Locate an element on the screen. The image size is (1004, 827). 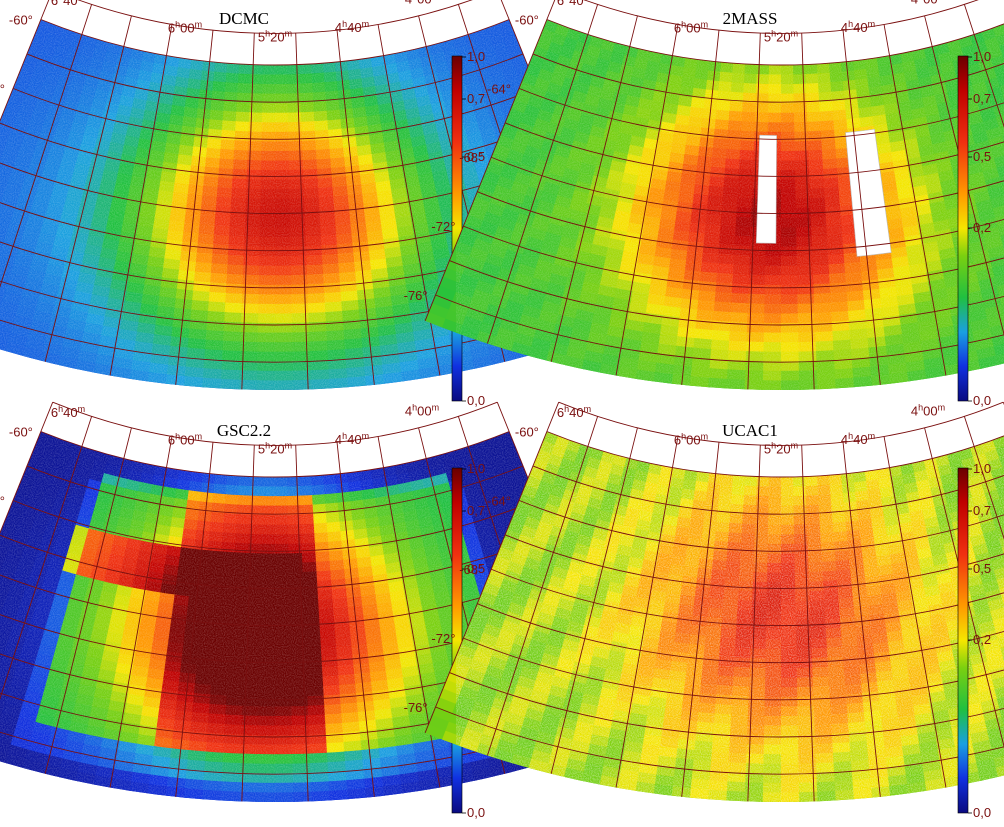
panel-title: 2MASS is located at coordinates (750, 18).